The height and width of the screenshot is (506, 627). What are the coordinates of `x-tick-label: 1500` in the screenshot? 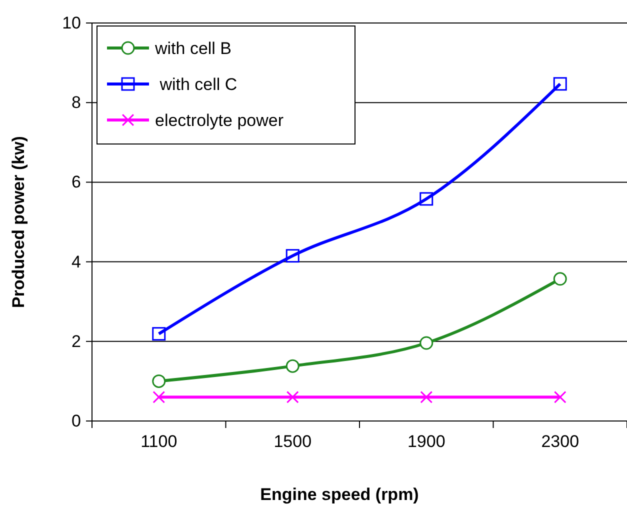 It's located at (293, 442).